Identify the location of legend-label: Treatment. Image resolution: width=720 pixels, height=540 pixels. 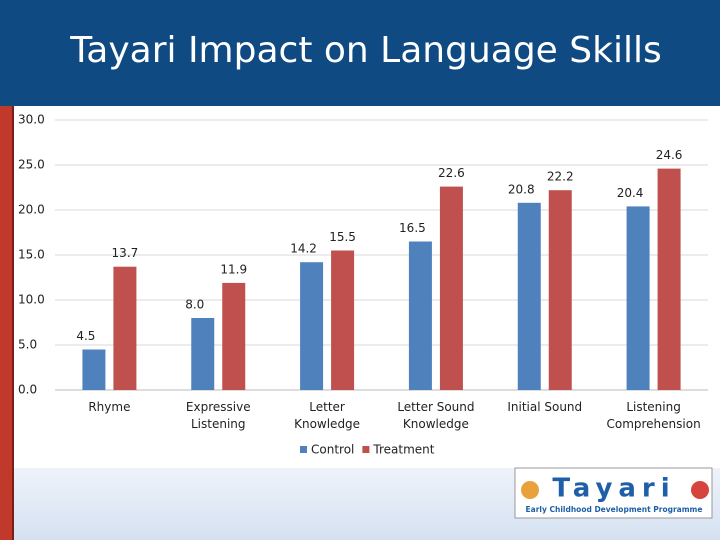
(403, 450).